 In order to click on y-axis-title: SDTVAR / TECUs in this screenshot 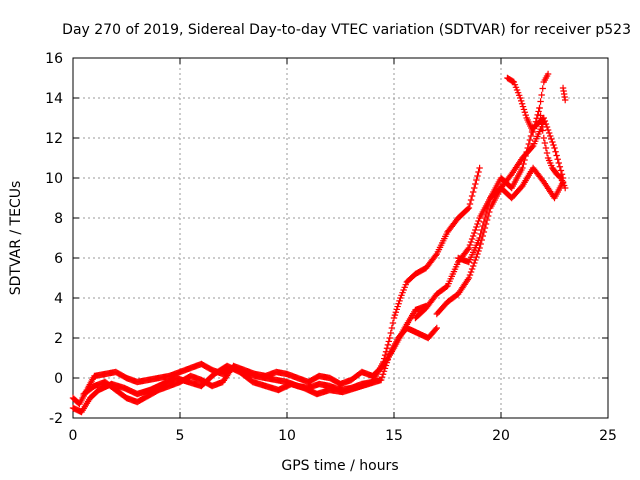, I will do `click(16, 238)`.